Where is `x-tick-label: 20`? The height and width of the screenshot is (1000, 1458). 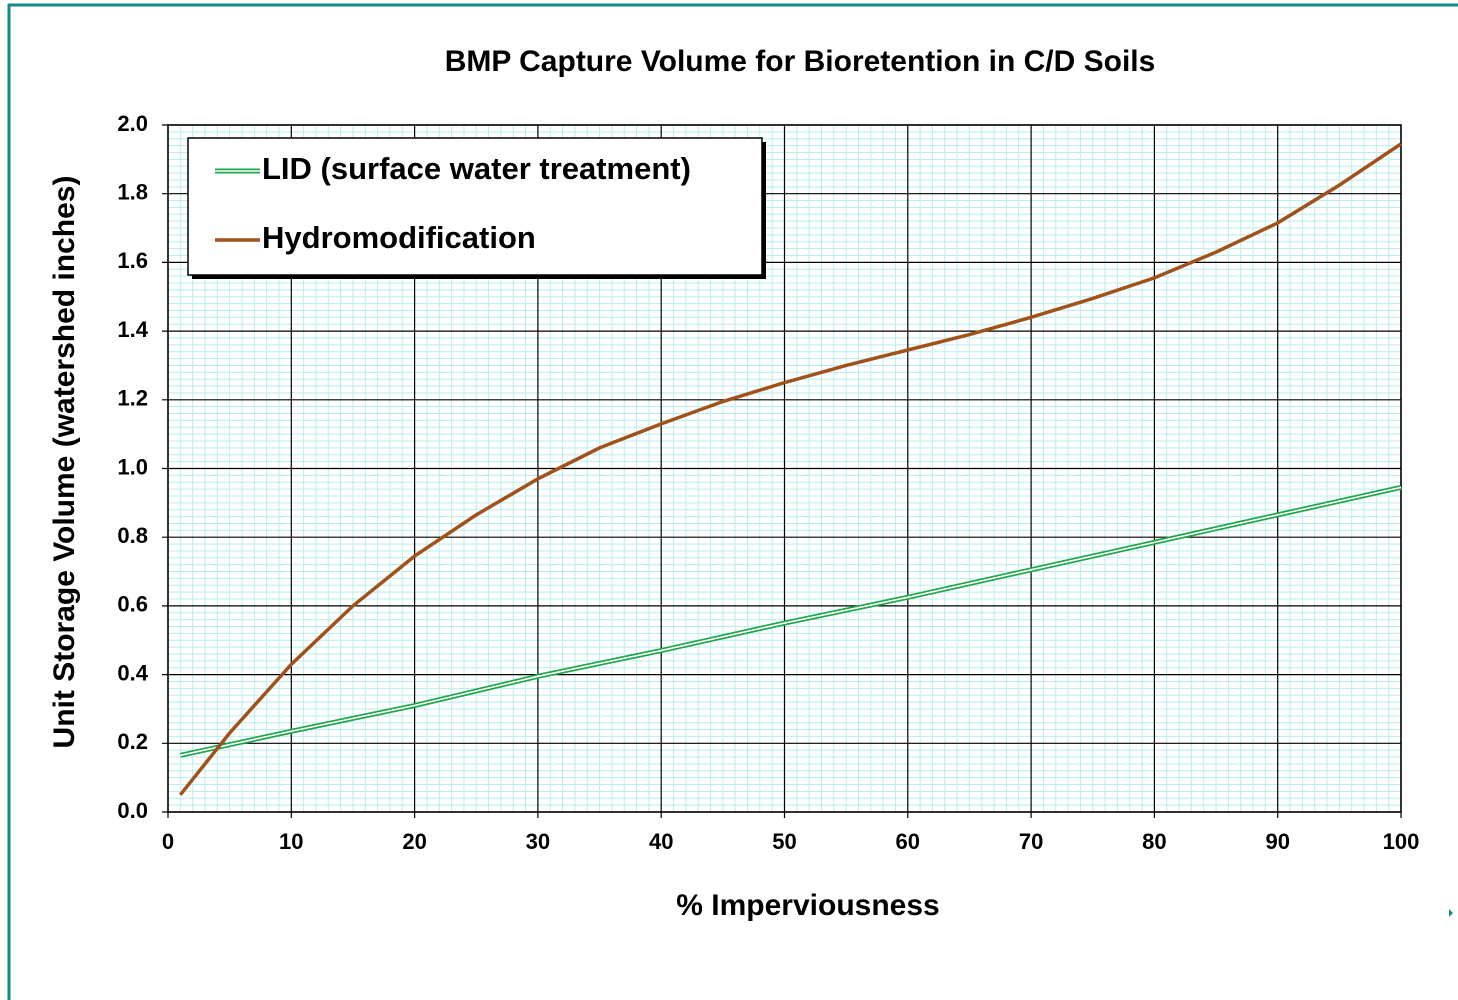 x-tick-label: 20 is located at coordinates (414, 841).